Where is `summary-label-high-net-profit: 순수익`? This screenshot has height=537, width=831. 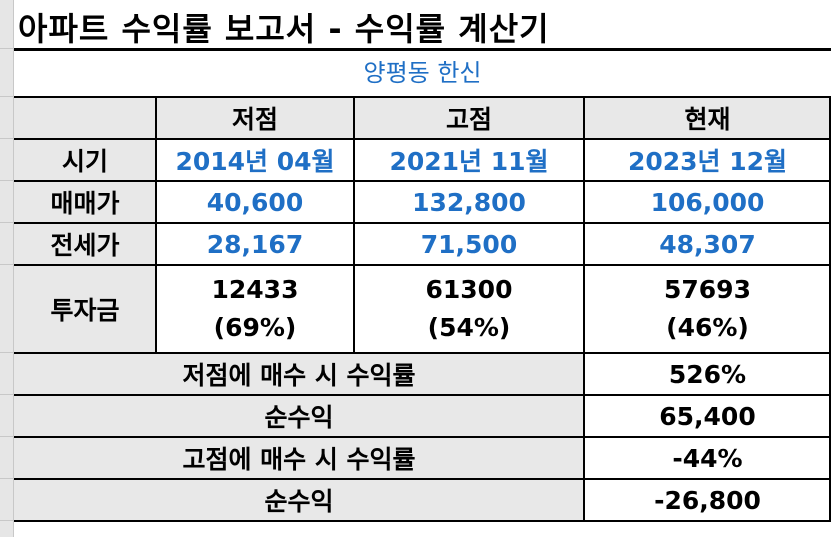
summary-label-high-net-profit: 순수익 is located at coordinates (299, 500).